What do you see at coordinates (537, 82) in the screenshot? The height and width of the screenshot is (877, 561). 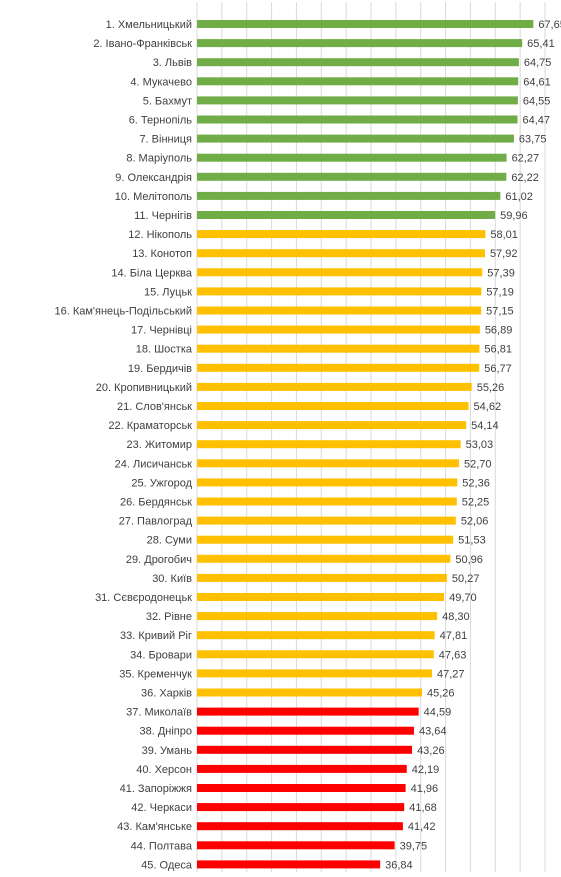 I see `value-label: 64,61` at bounding box center [537, 82].